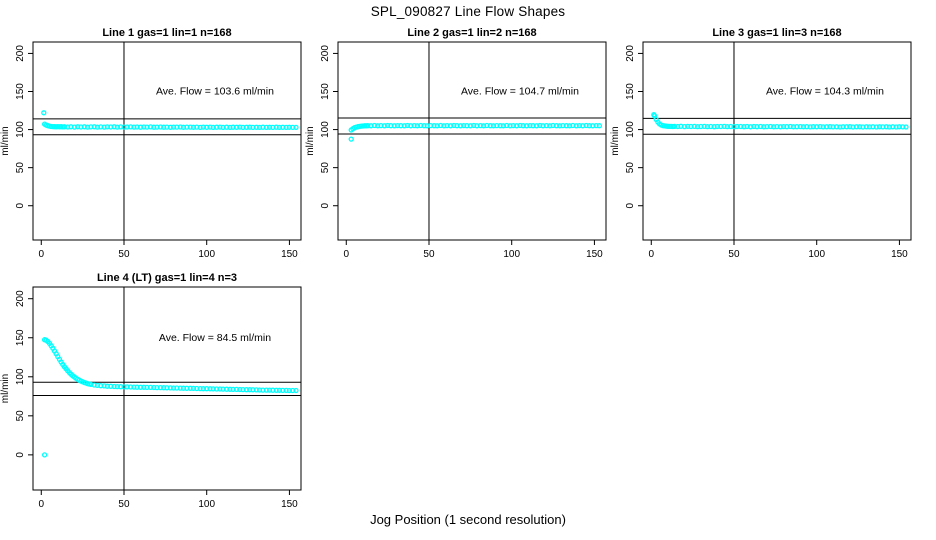 Image resolution: width=936 pixels, height=540 pixels. I want to click on data-points-series, so click(170, 120).